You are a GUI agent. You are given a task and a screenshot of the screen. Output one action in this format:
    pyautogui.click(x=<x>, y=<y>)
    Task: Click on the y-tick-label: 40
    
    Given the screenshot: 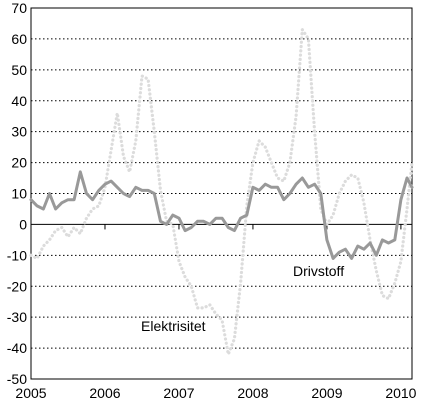 What is the action you would take?
    pyautogui.click(x=19, y=101)
    